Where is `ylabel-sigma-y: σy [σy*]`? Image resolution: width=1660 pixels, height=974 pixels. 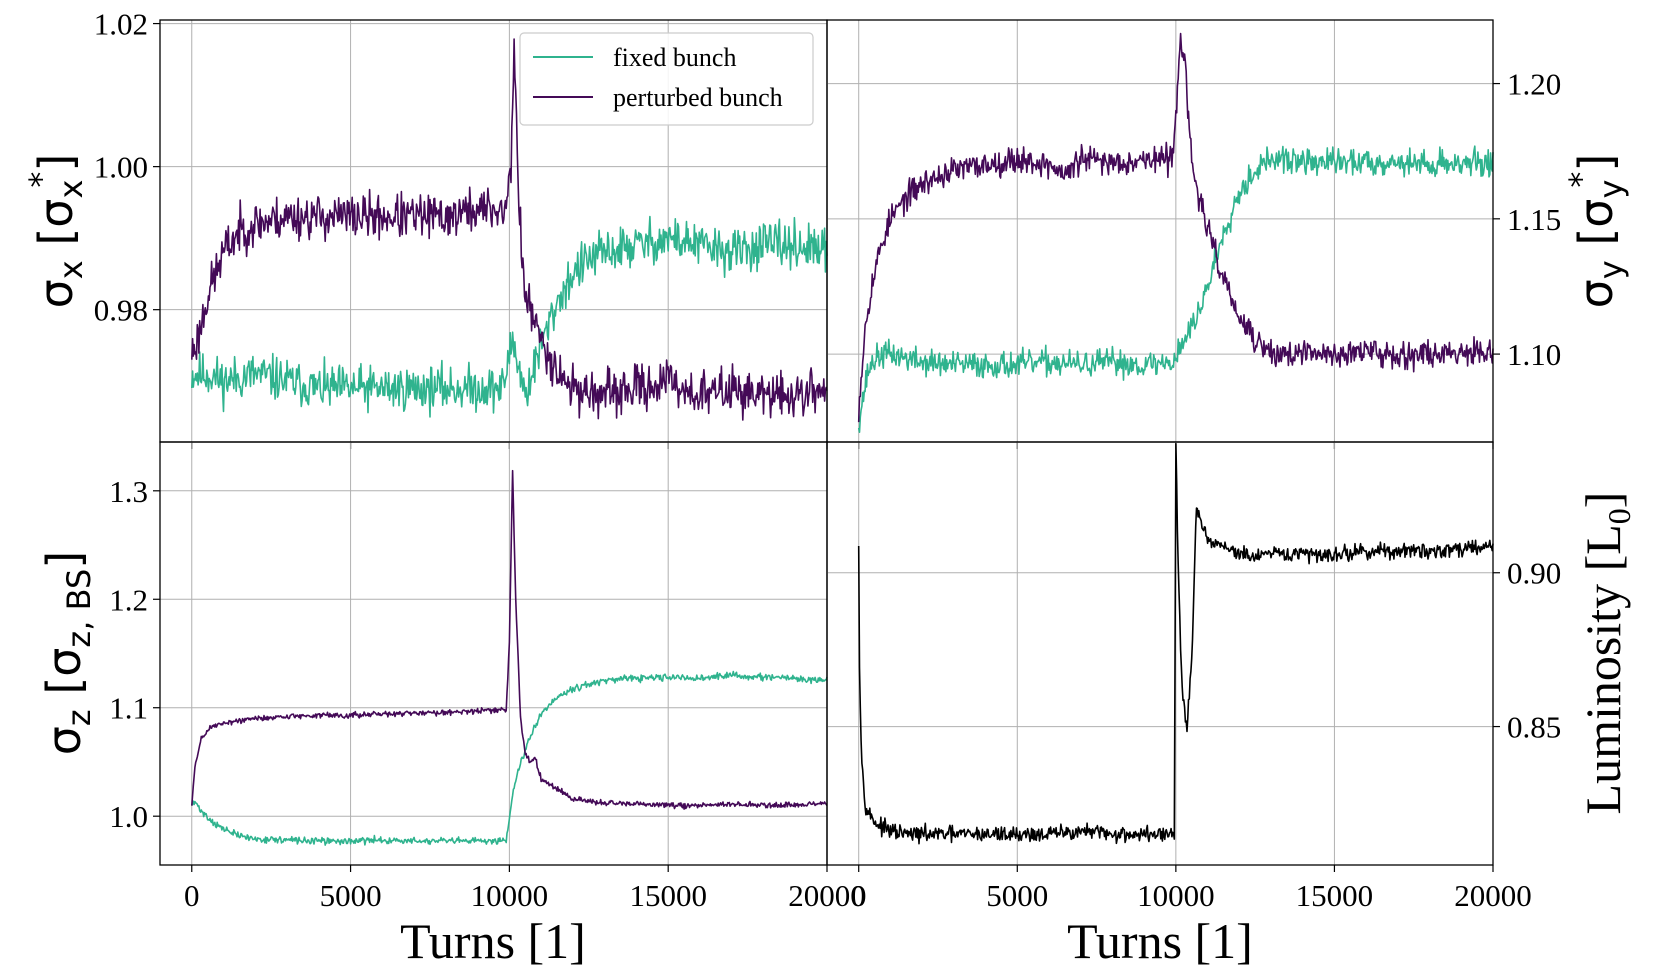
ylabel-sigma-y: σy [σy*] is located at coordinates (1596, 231).